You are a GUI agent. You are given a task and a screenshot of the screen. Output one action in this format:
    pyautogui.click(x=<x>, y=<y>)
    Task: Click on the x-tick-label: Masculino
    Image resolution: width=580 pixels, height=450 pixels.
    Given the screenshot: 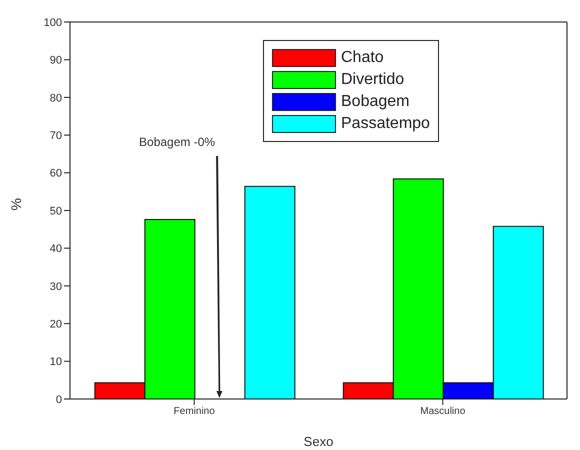 What is the action you would take?
    pyautogui.click(x=443, y=412)
    